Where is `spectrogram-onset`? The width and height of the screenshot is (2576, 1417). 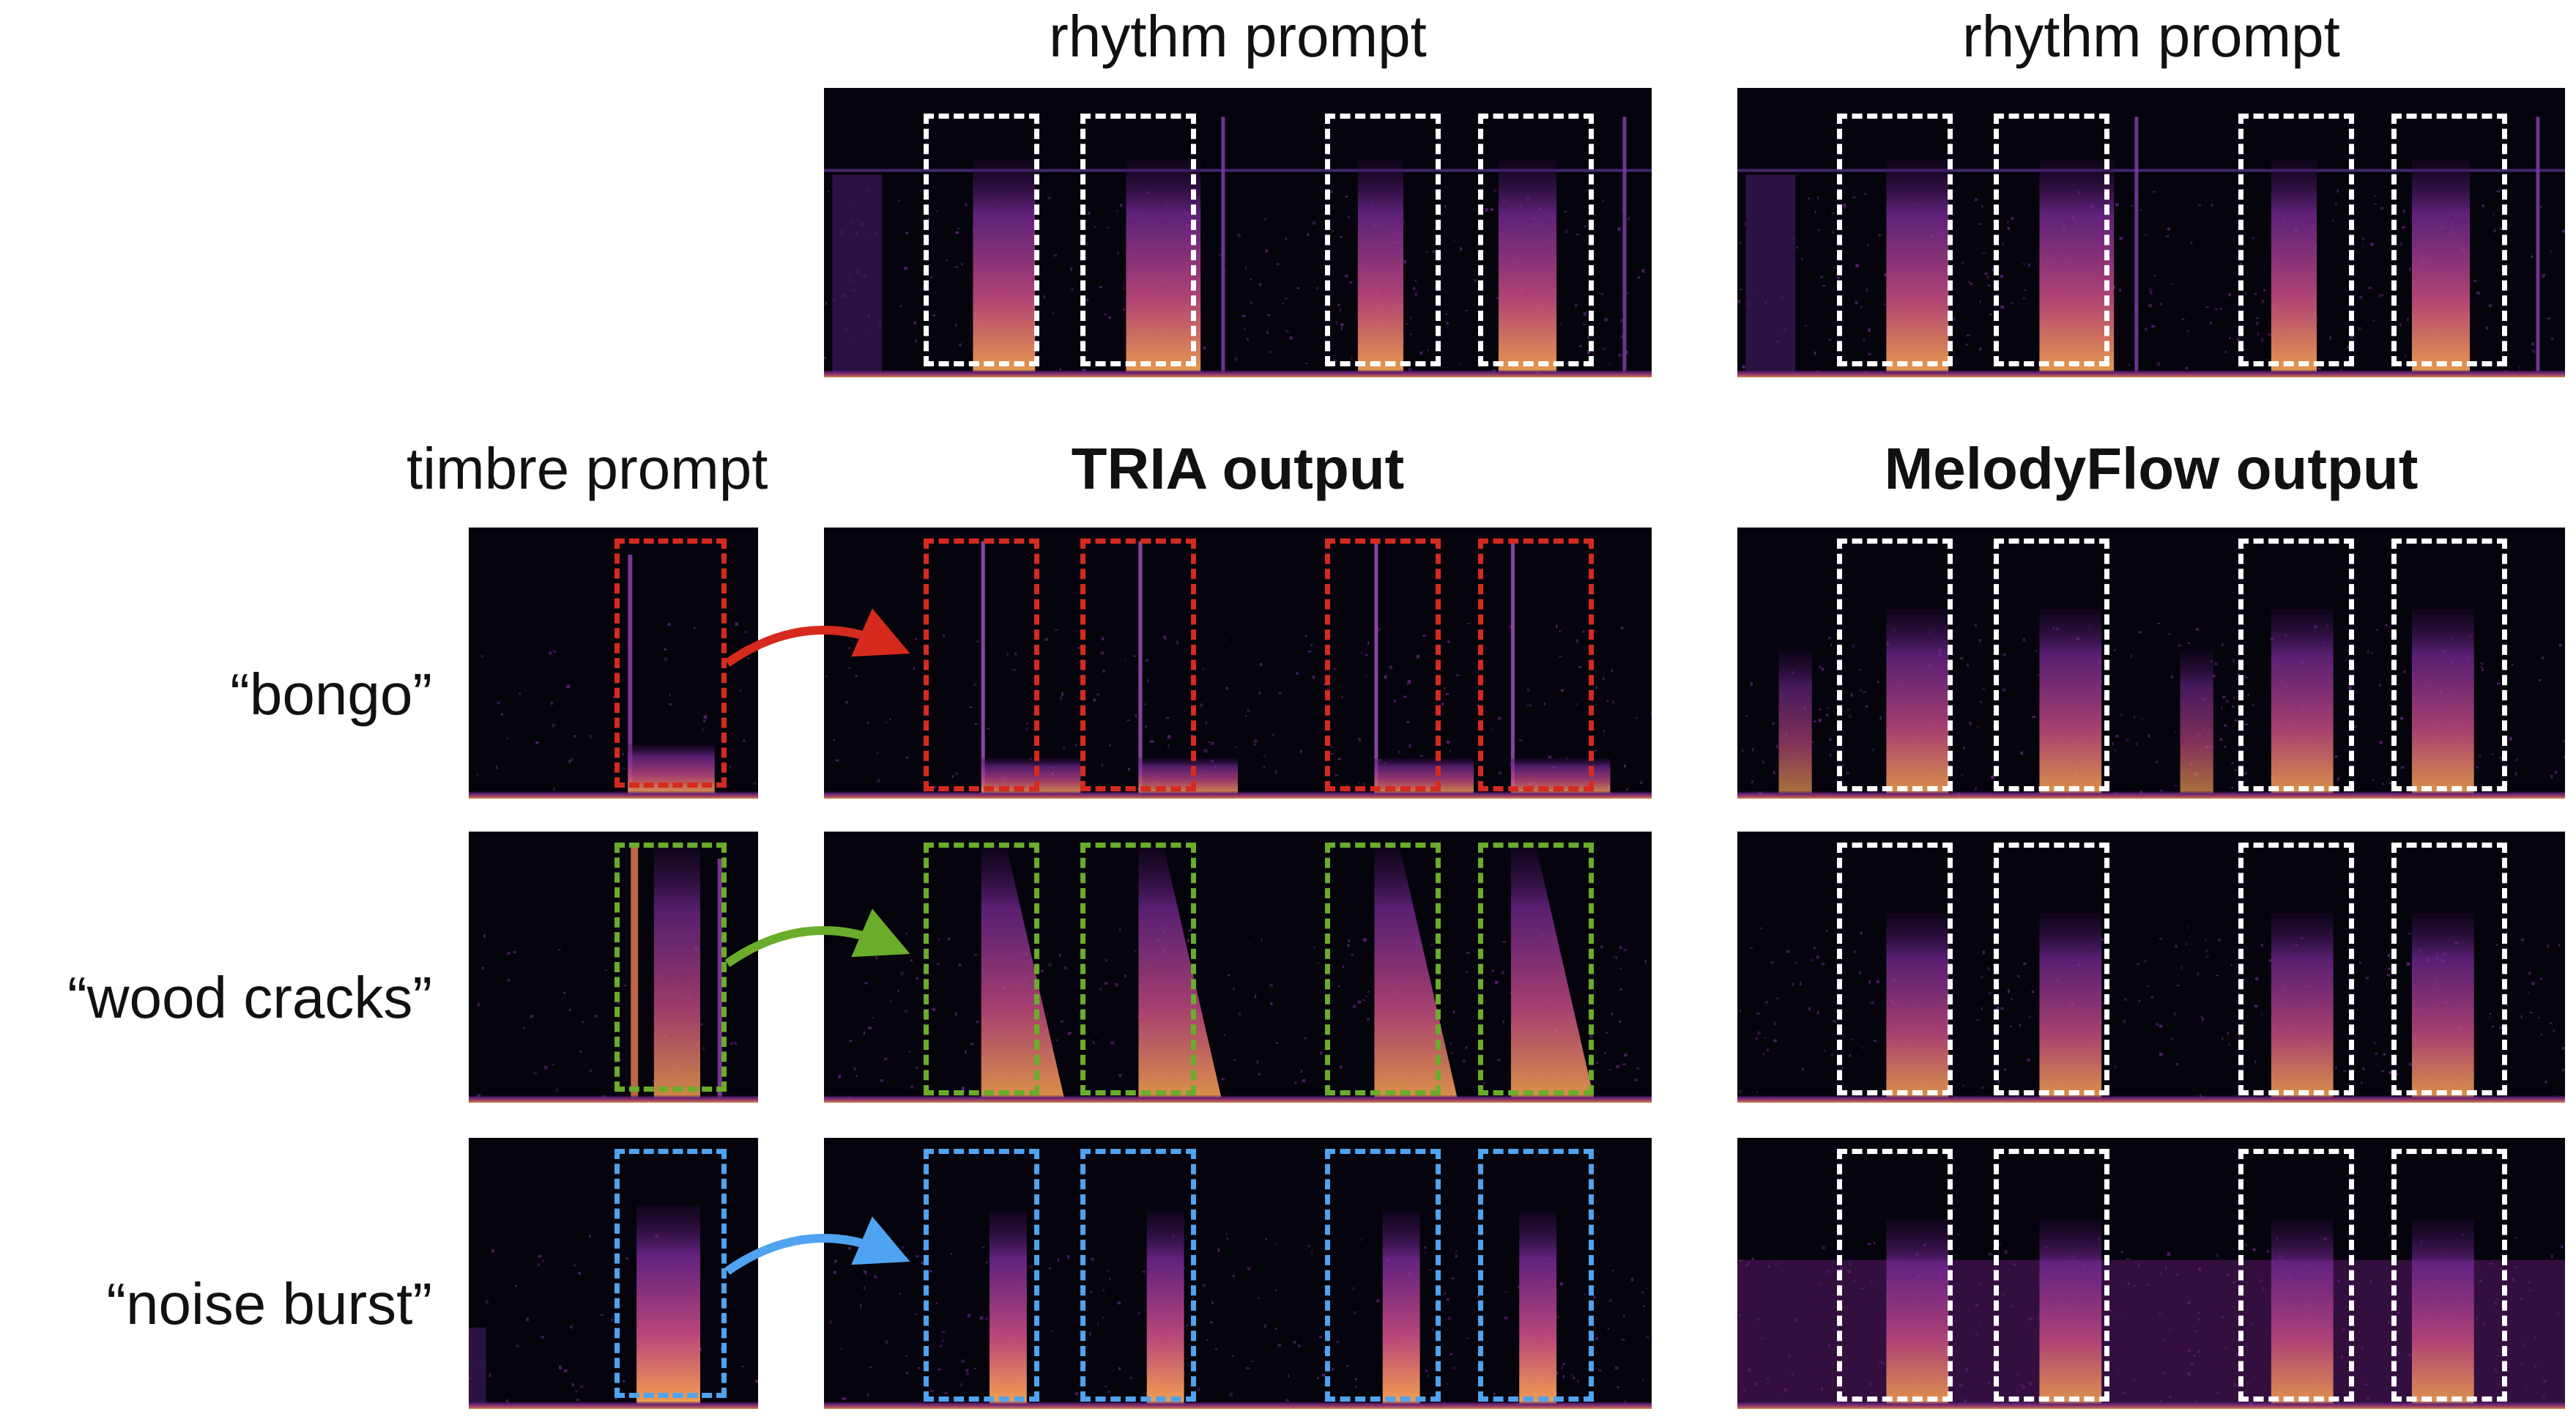
spectrogram-onset is located at coordinates (1022, 971).